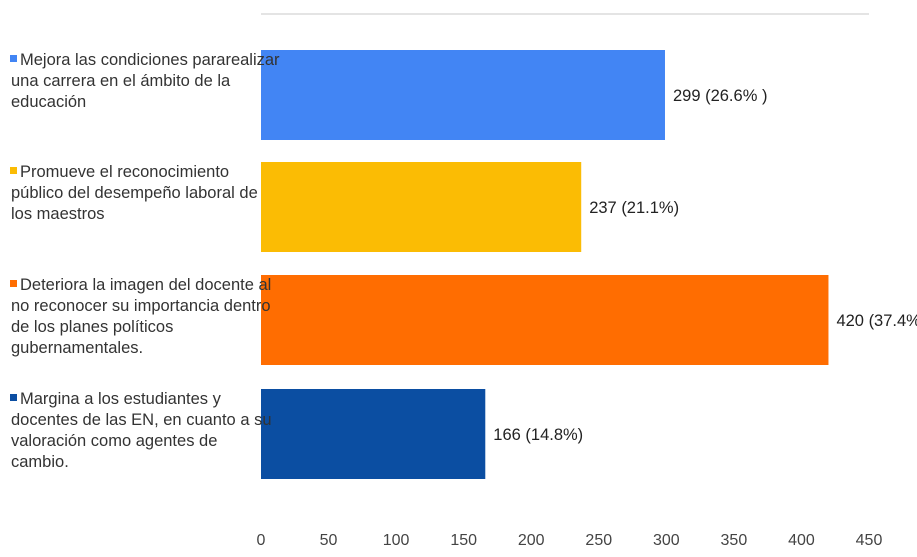 The image size is (917, 557). I want to click on data-label-1: 299 (26.6% ), so click(720, 96).